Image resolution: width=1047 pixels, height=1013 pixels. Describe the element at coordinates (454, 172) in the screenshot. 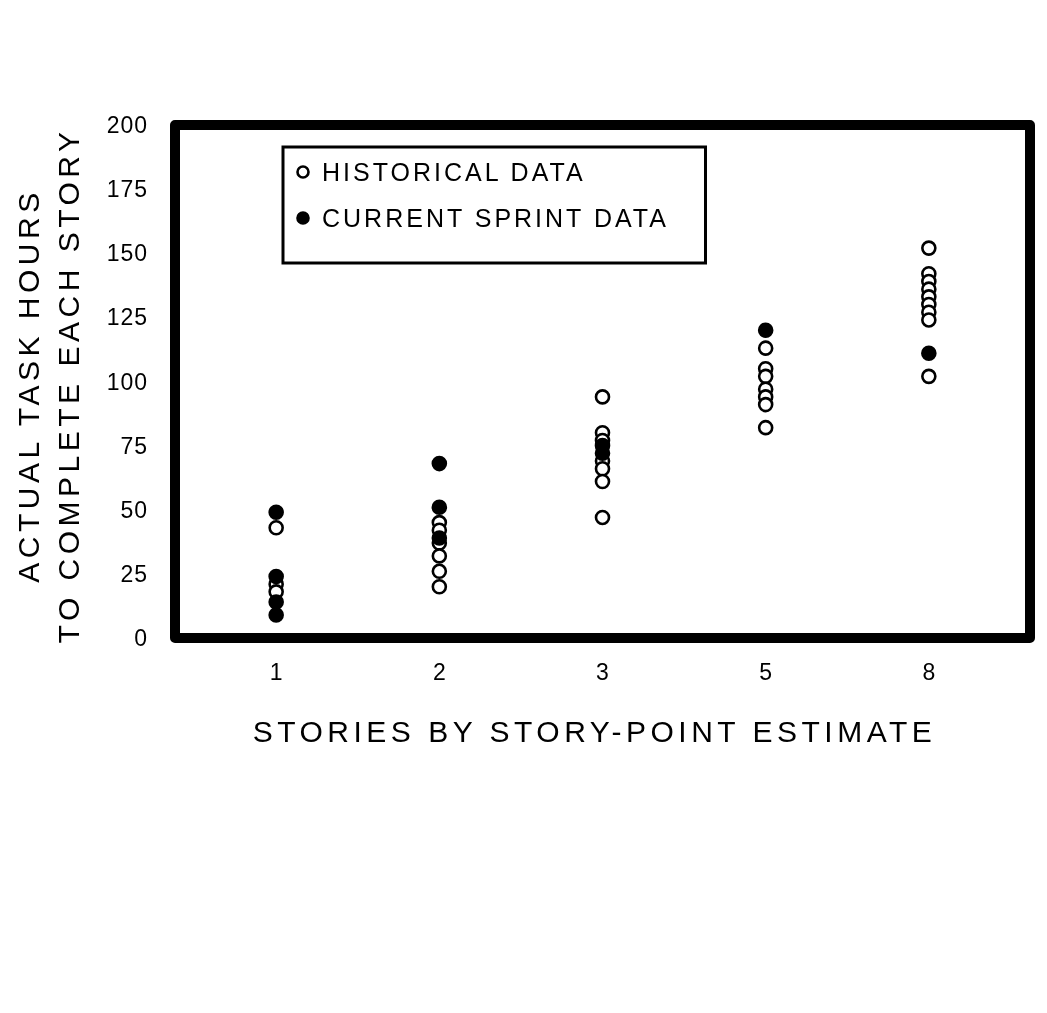

I see `legend-label: HISTORICAL DATA` at that location.